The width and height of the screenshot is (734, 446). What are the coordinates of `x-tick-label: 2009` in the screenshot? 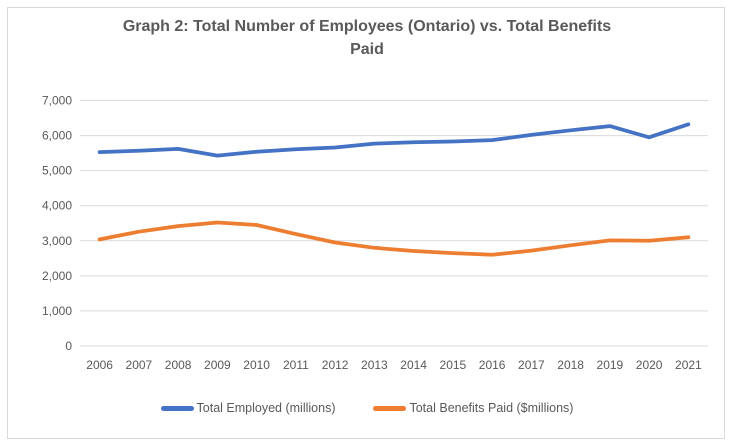 It's located at (217, 365).